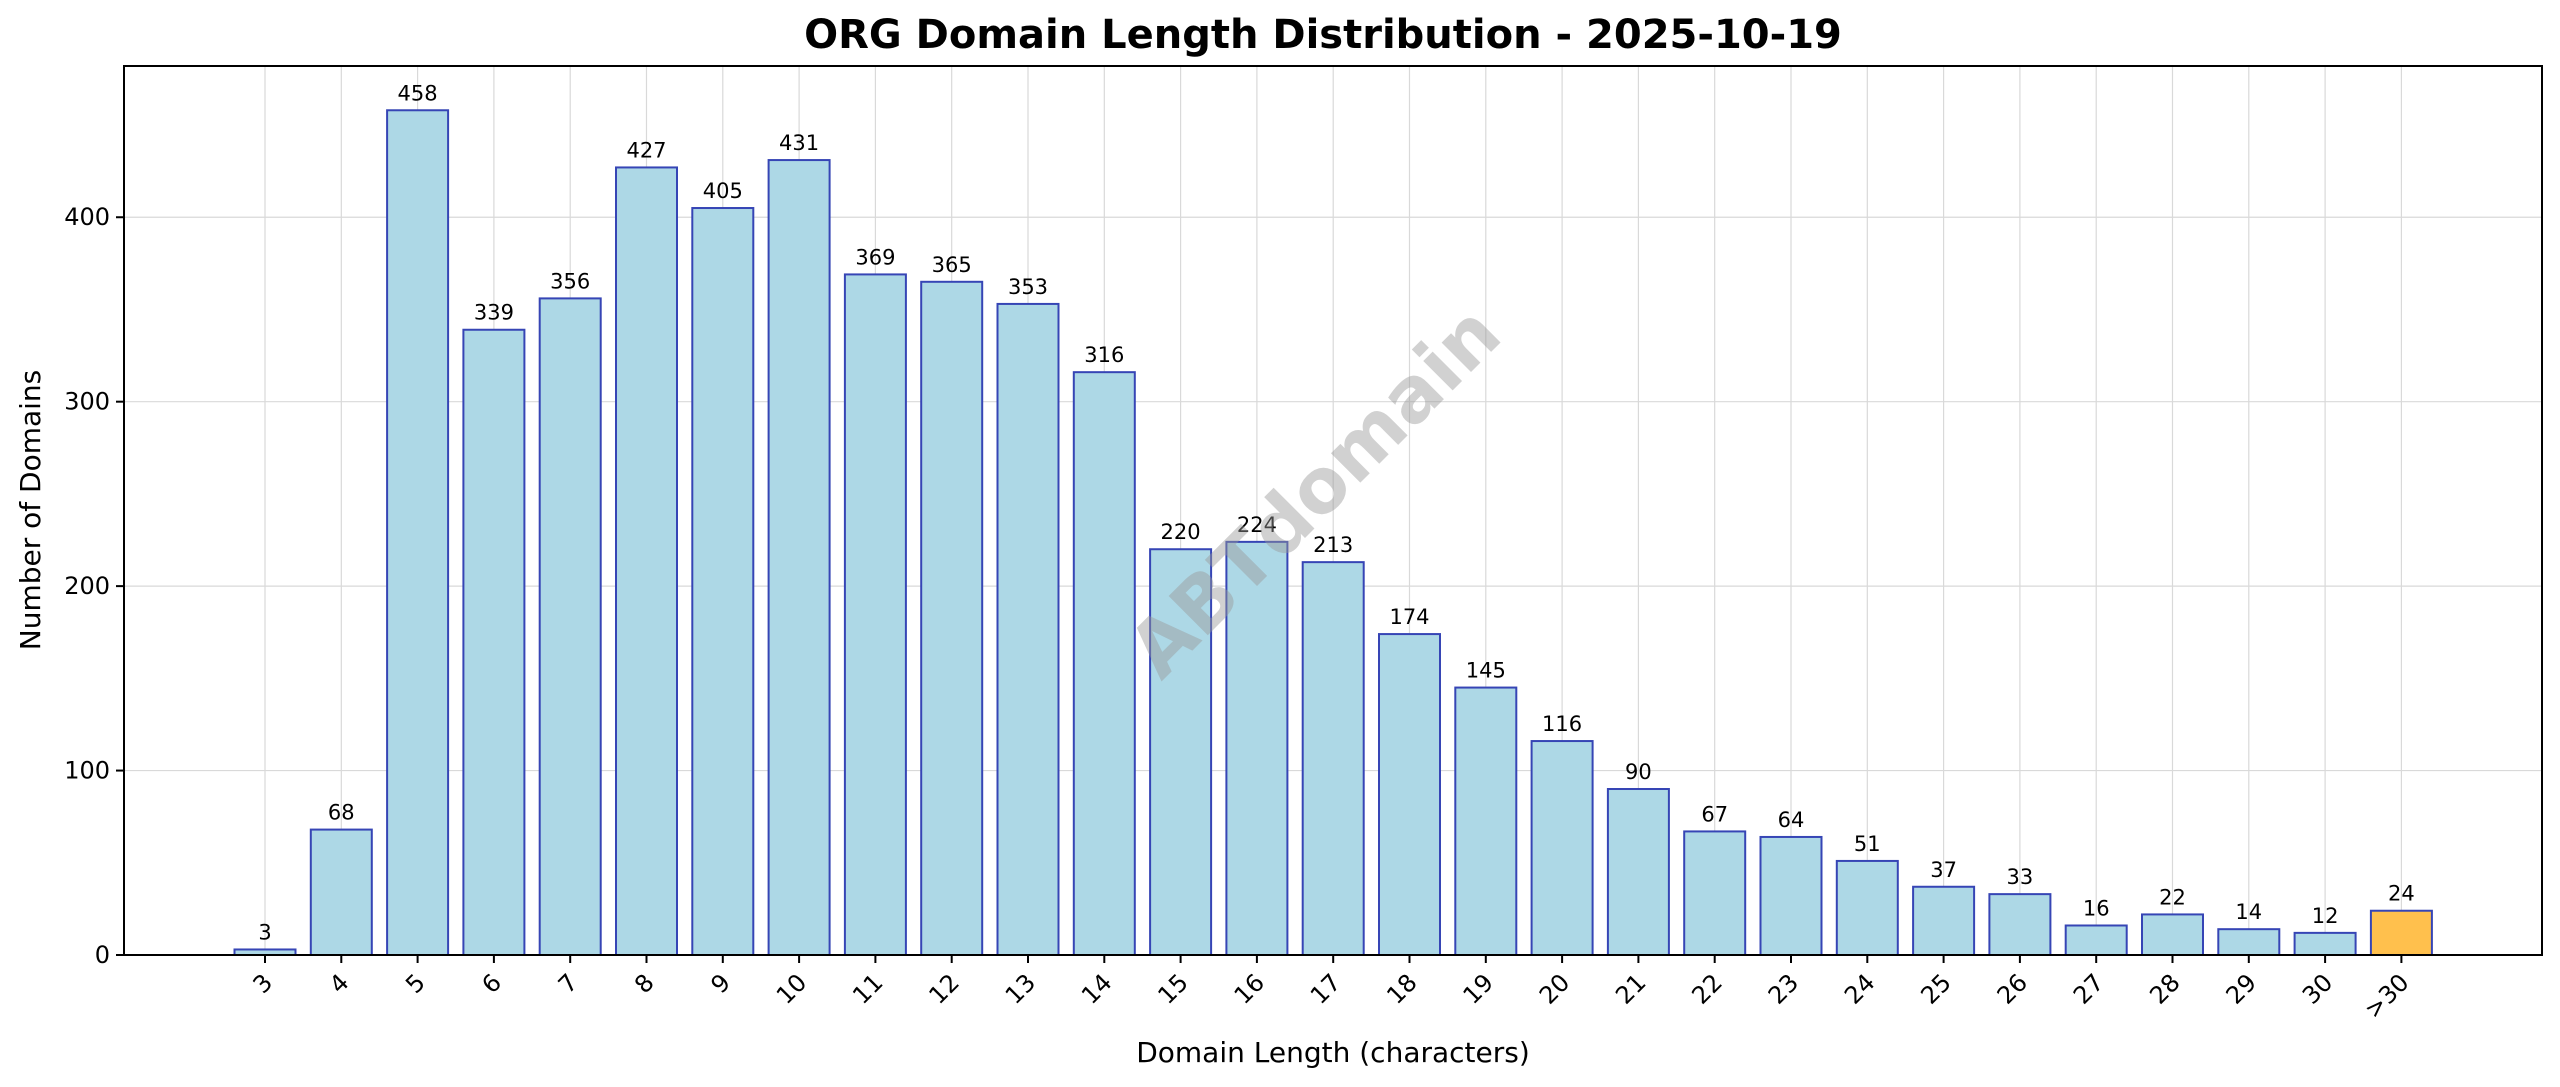 Image resolution: width=2560 pixels, height=1087 pixels. What do you see at coordinates (1935, 988) in the screenshot?
I see `x-tick-label: 25` at bounding box center [1935, 988].